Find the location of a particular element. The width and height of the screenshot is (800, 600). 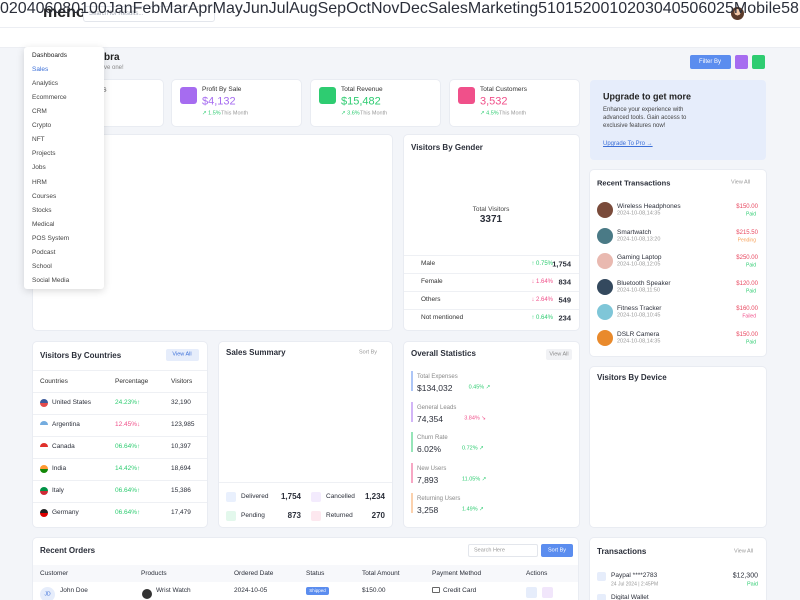

product-date: 2024-10-08,13:20 is located at coordinates (639, 238).